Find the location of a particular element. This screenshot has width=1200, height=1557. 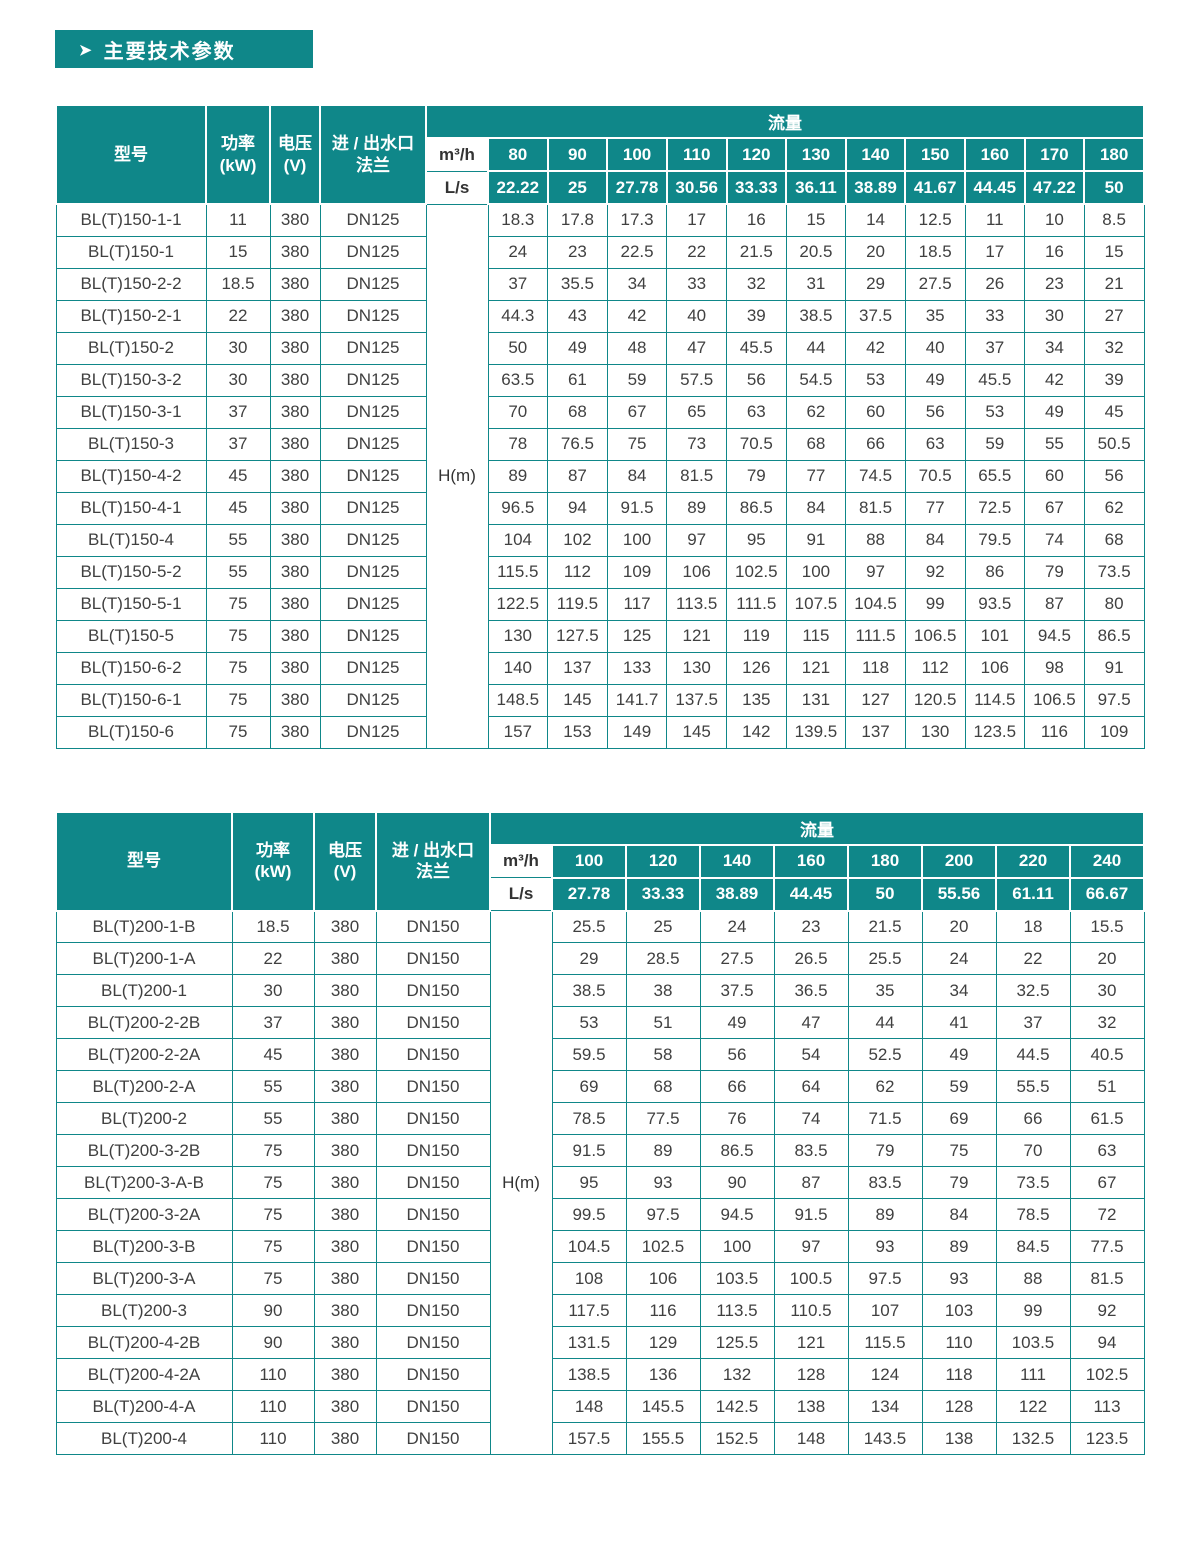

cell-head-value: 98 is located at coordinates (1054, 668).